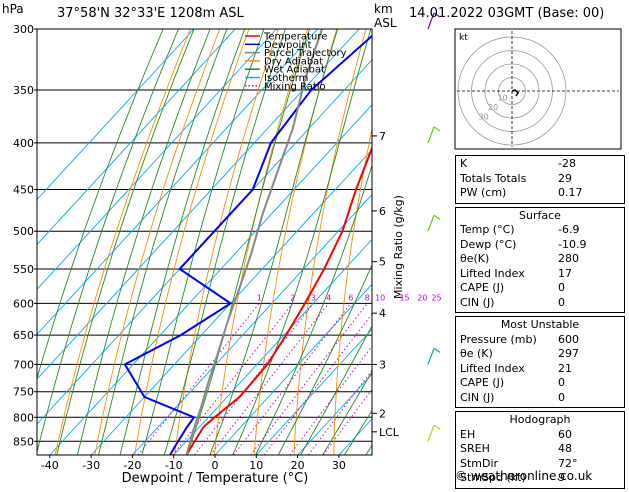 The image size is (629, 492). I want to click on wind-barbs, so click(434, 227).